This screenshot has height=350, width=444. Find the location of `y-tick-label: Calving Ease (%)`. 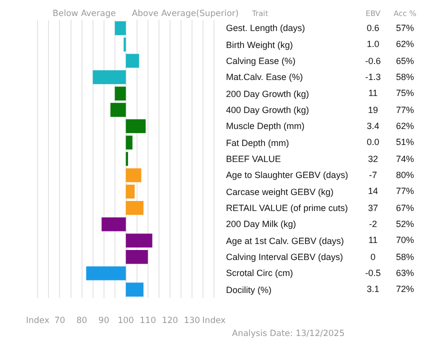

y-tick-label: Calving Ease (%) is located at coordinates (261, 61).